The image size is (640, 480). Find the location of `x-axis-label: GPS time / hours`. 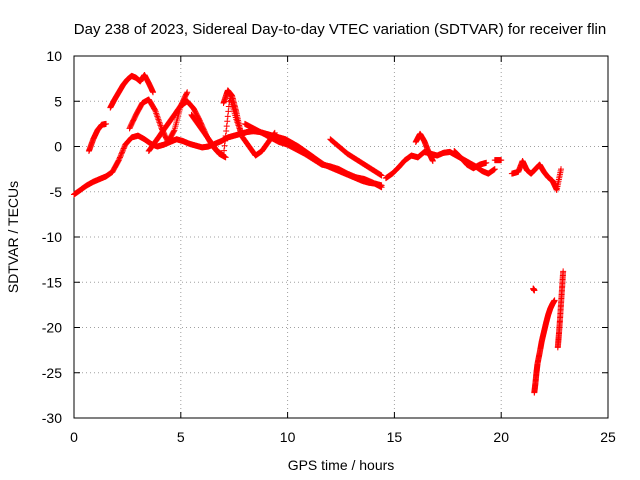

x-axis-label: GPS time / hours is located at coordinates (341, 465).